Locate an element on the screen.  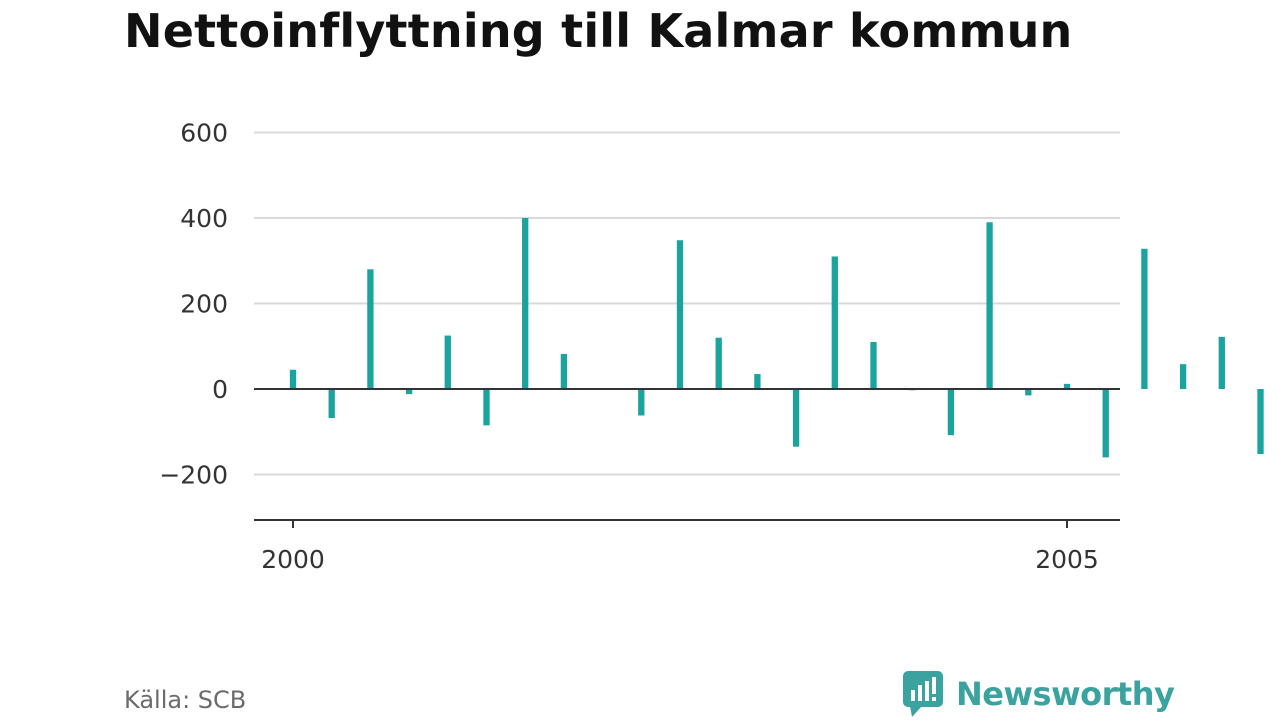
brand-name: Newsworthy is located at coordinates (1065, 694).